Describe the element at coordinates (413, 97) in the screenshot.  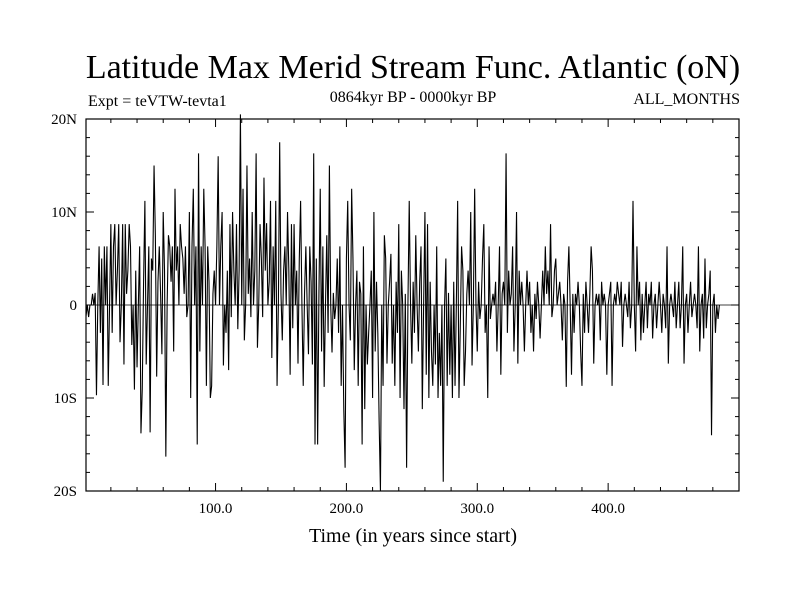
I see `chart-subtitle-center: 0864kyr BP - 0000kyr BP` at that location.